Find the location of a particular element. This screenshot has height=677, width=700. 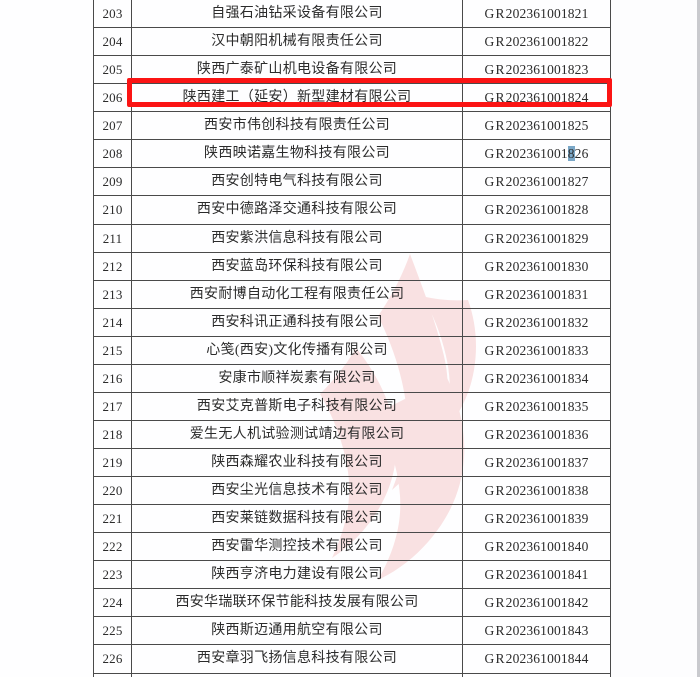

certificate-code-cell: GR202361001828 is located at coordinates (536, 210).